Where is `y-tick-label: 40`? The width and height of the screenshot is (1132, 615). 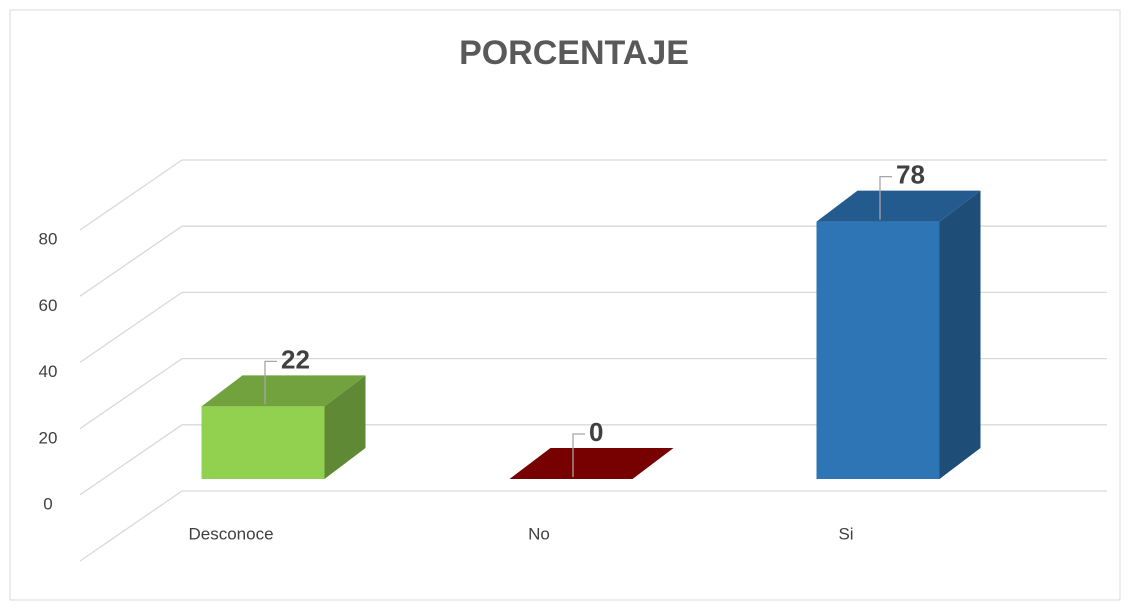
y-tick-label: 40 is located at coordinates (48, 371).